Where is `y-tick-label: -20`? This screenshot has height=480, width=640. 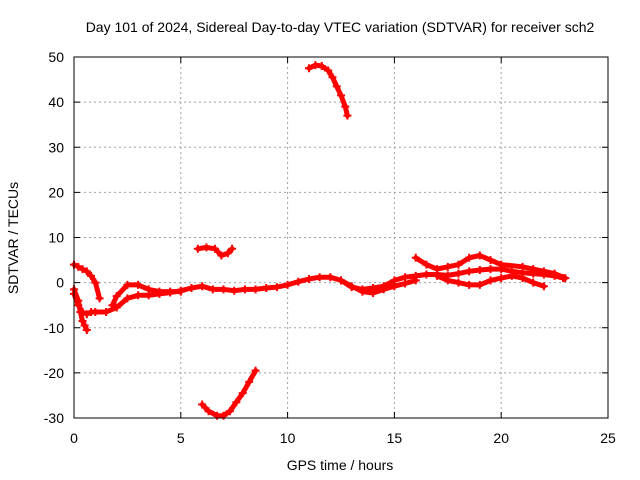 y-tick-label: -20 is located at coordinates (54, 373).